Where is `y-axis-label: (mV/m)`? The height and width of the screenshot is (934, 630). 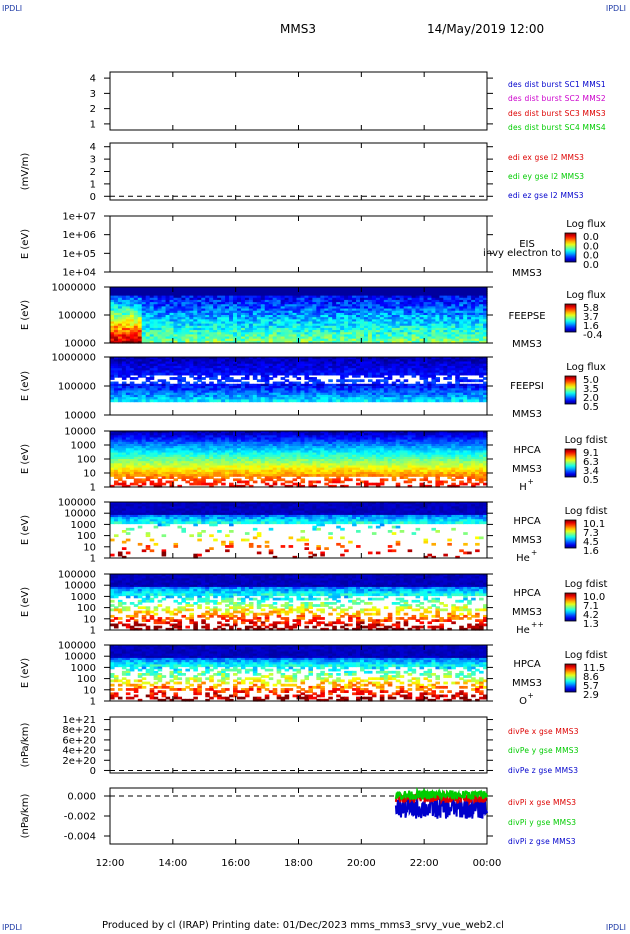 y-axis-label: (mV/m) is located at coordinates (25, 172).